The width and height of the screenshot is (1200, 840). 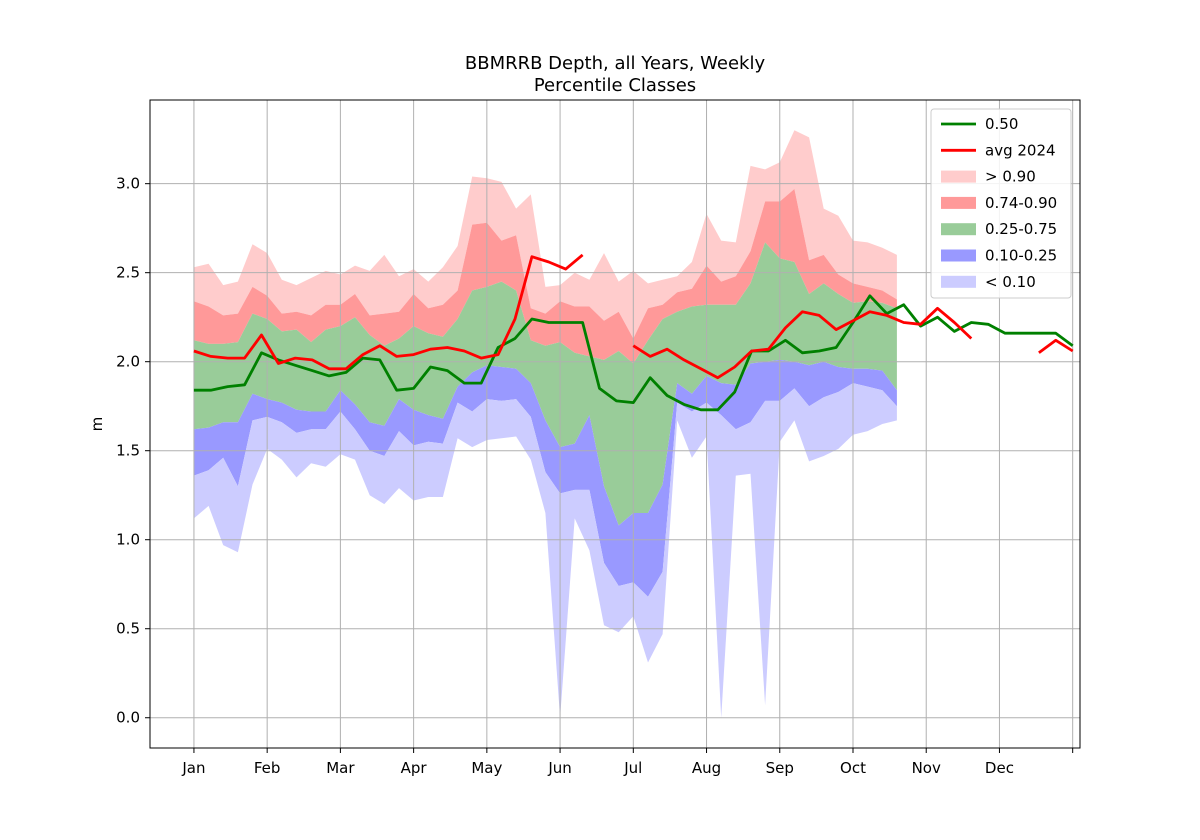 I want to click on x-tick-label-11: Dec, so click(x=999, y=768).